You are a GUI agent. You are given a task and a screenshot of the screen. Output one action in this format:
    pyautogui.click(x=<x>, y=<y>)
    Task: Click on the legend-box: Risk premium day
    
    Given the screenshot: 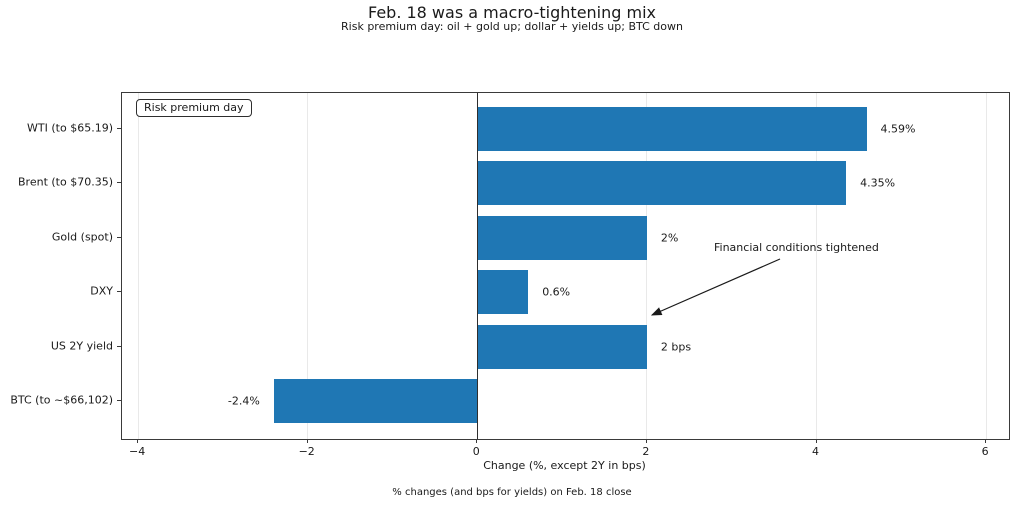 What is the action you would take?
    pyautogui.click(x=194, y=108)
    